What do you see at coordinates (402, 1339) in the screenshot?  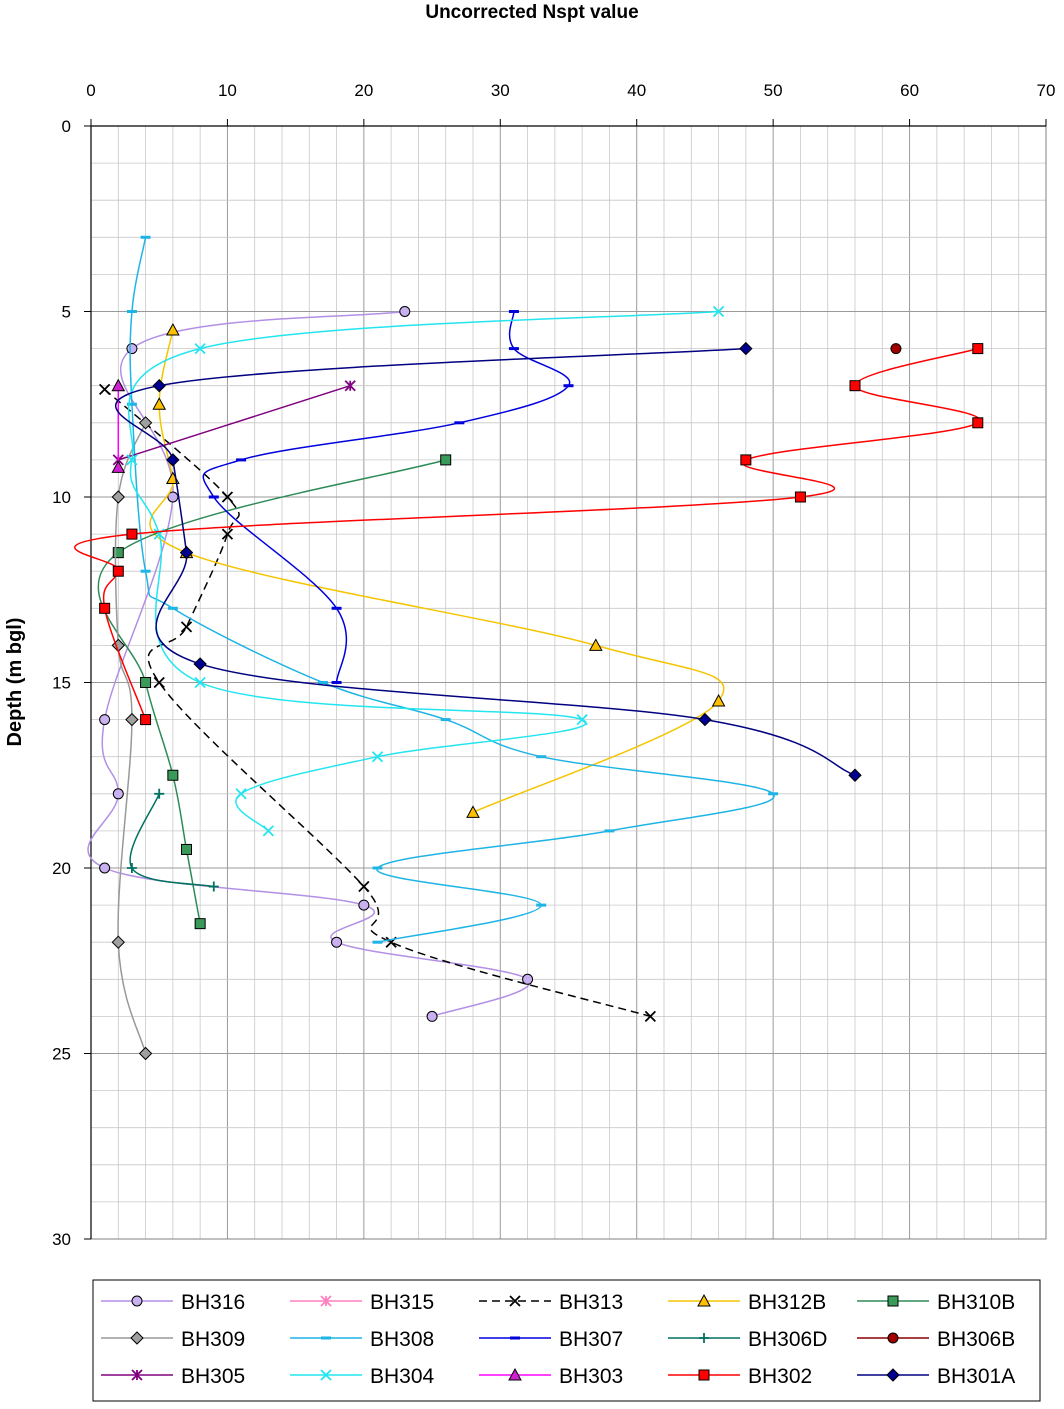 I see `legend-label: BH308` at bounding box center [402, 1339].